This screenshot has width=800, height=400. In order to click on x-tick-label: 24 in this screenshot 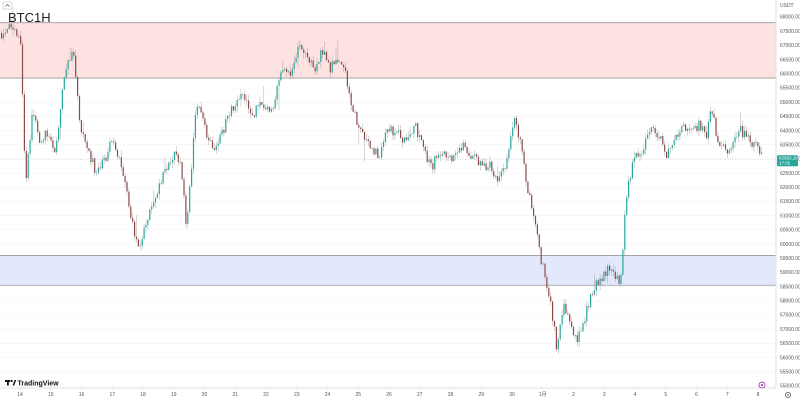, I will do `click(328, 395)`.